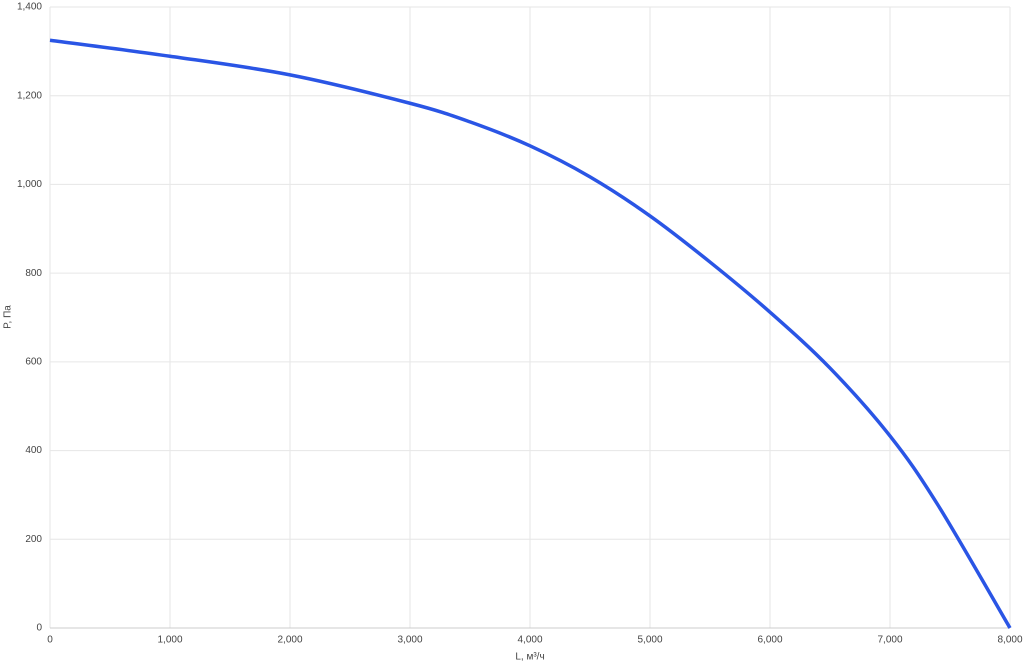  What do you see at coordinates (889, 640) in the screenshot?
I see `x-tick-label: 7,000` at bounding box center [889, 640].